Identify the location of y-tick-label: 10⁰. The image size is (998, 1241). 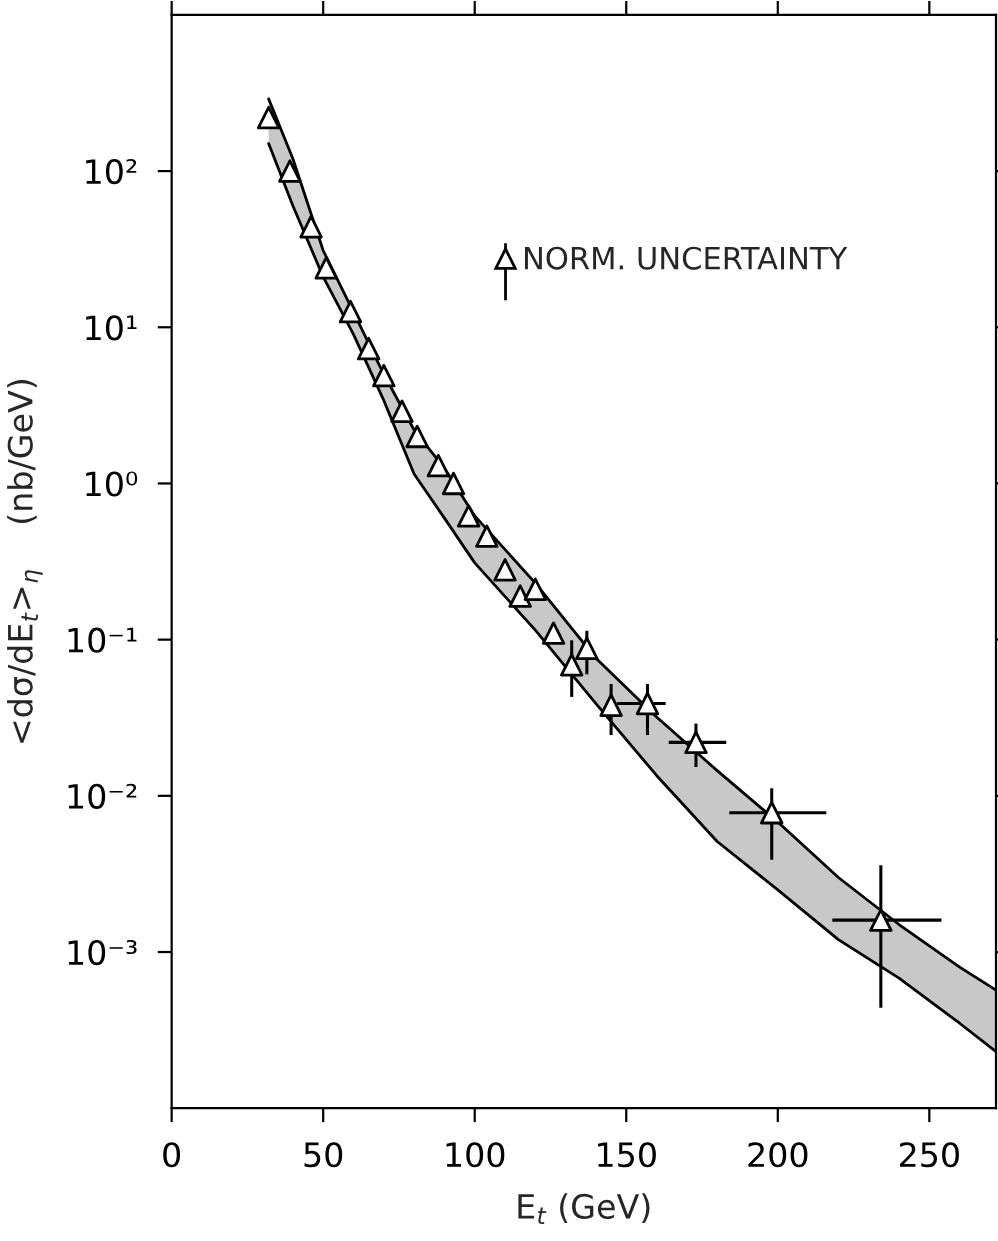
(112, 484).